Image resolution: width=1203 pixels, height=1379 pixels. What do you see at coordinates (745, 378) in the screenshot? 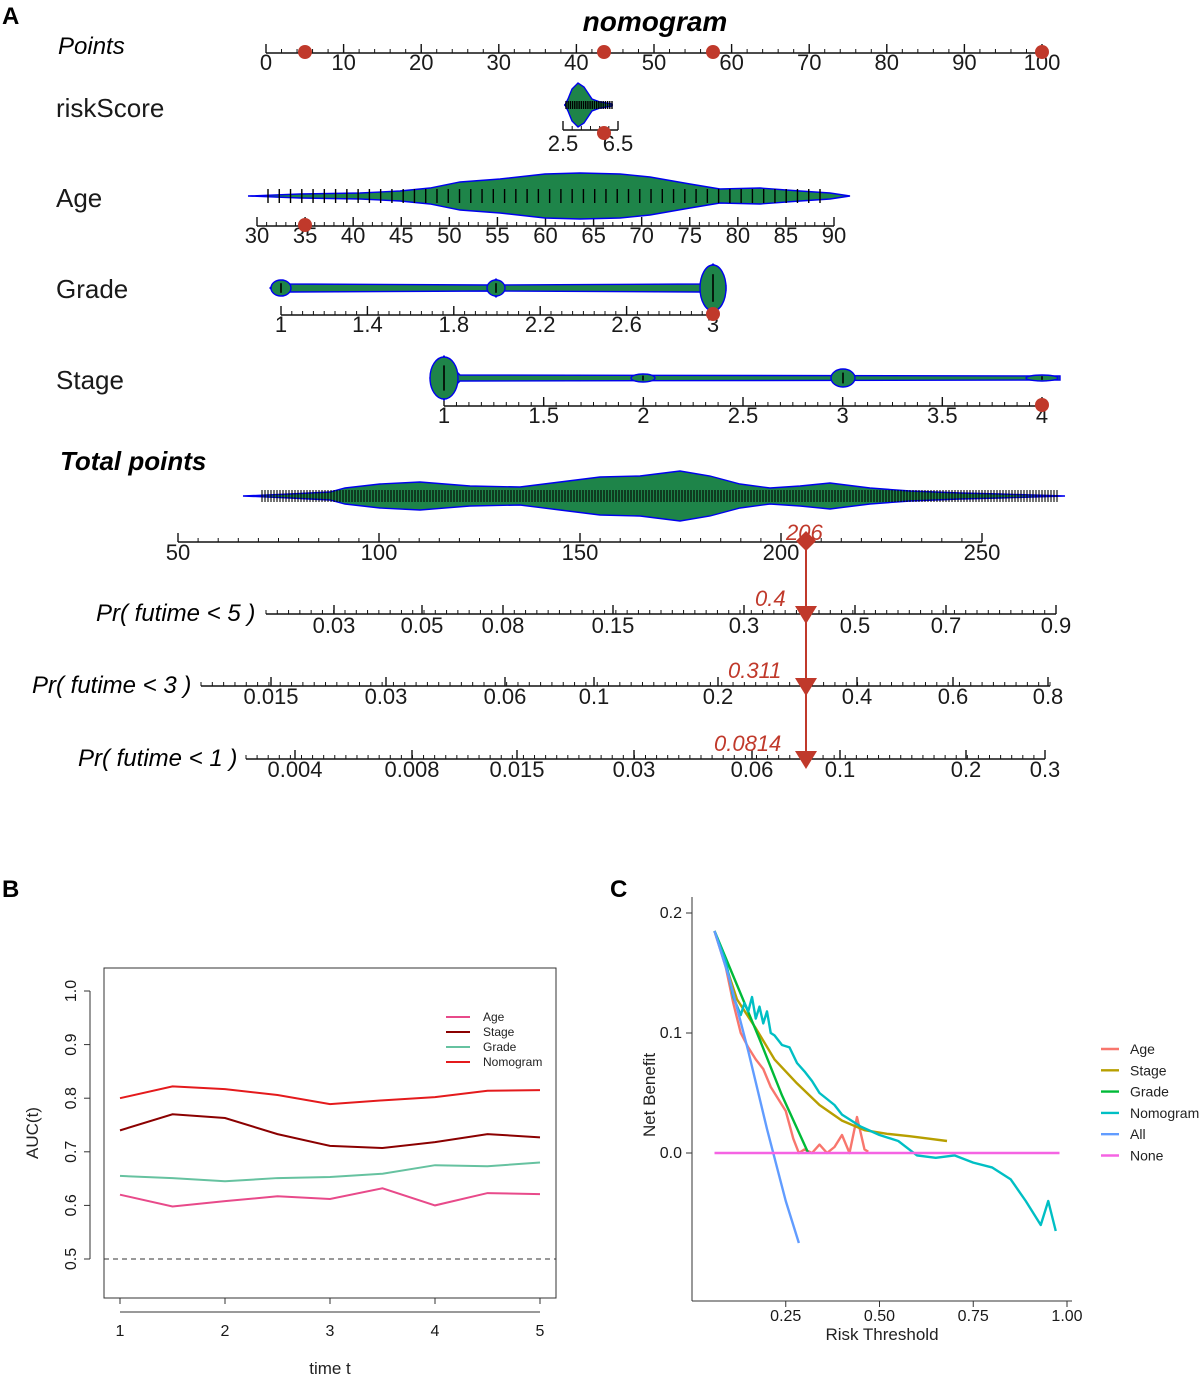
I see `stage-violin` at bounding box center [745, 378].